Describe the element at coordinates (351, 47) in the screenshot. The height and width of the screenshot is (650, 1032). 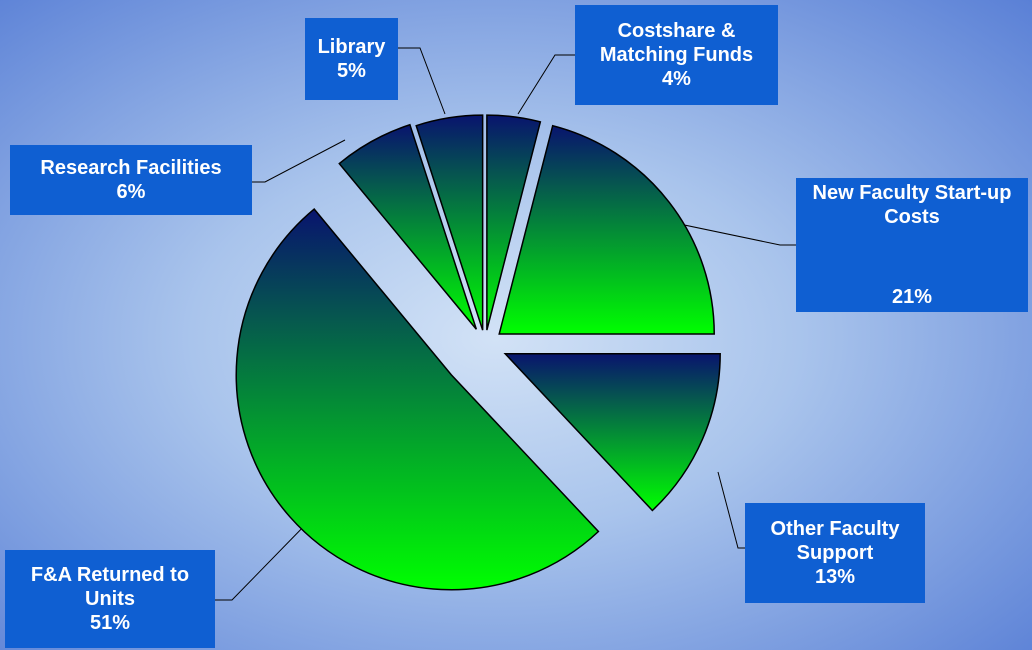
I see `category-label: Library` at that location.